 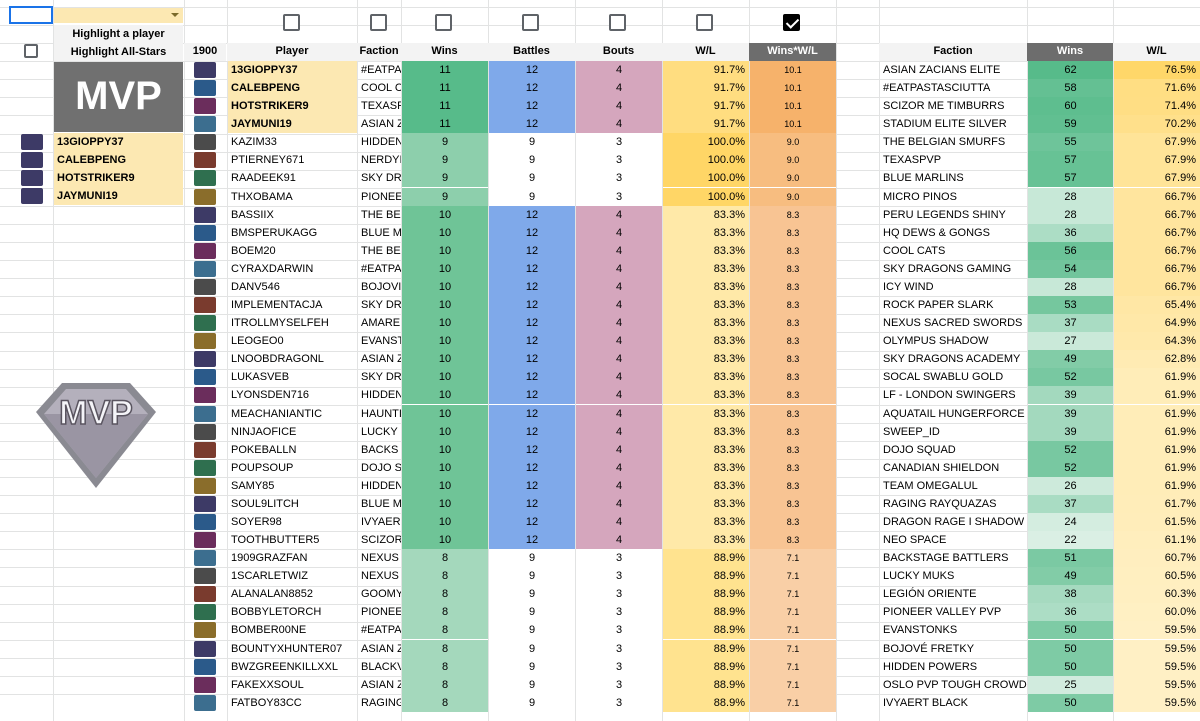 What do you see at coordinates (944, 142) in the screenshot?
I see `faction-name-cell: THE BELGIAN SMURFS` at bounding box center [944, 142].